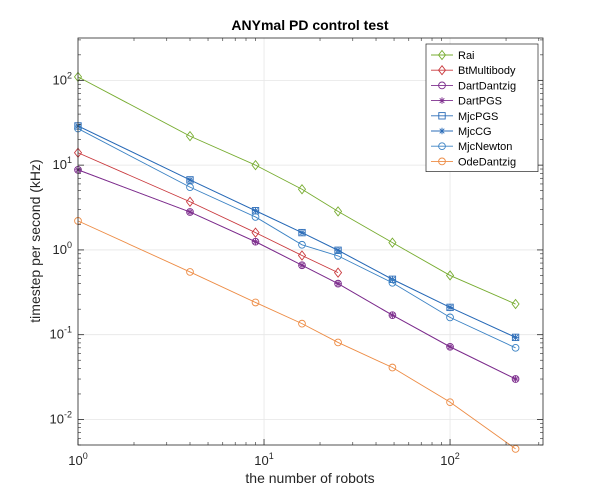  I want to click on legend-box, so click(482, 107).